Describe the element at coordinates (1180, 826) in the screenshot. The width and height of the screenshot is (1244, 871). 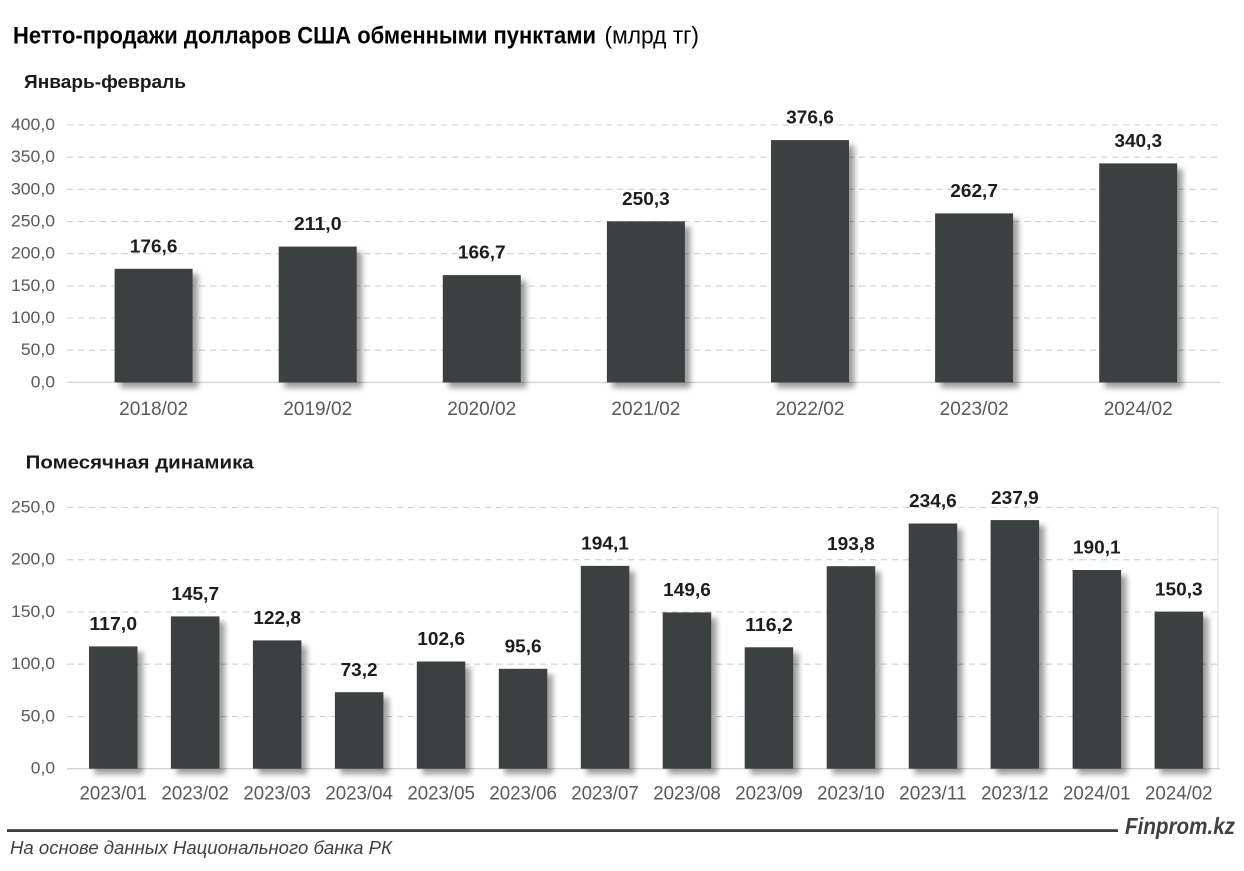
I see `svg-text: Finprom.kz` at that location.